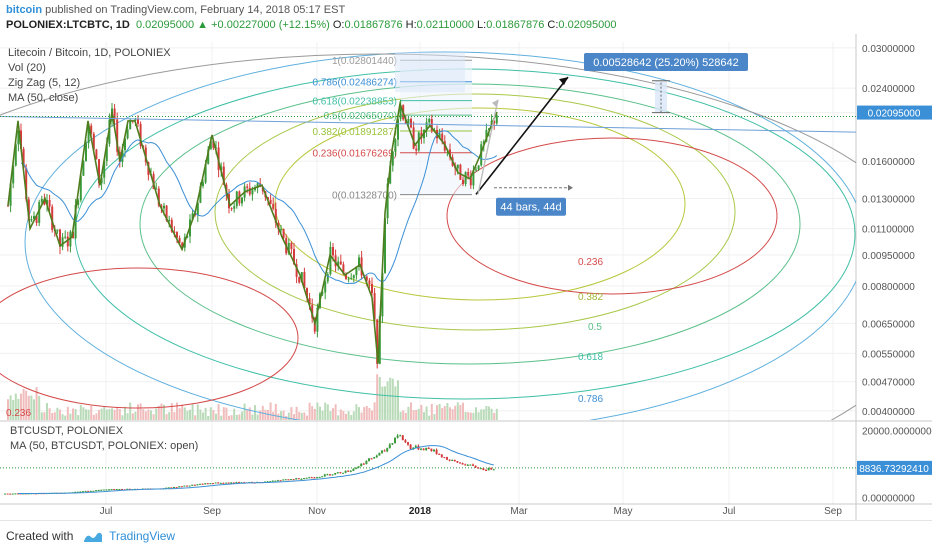  I want to click on y-tick-label: 0.00800000, so click(888, 287).